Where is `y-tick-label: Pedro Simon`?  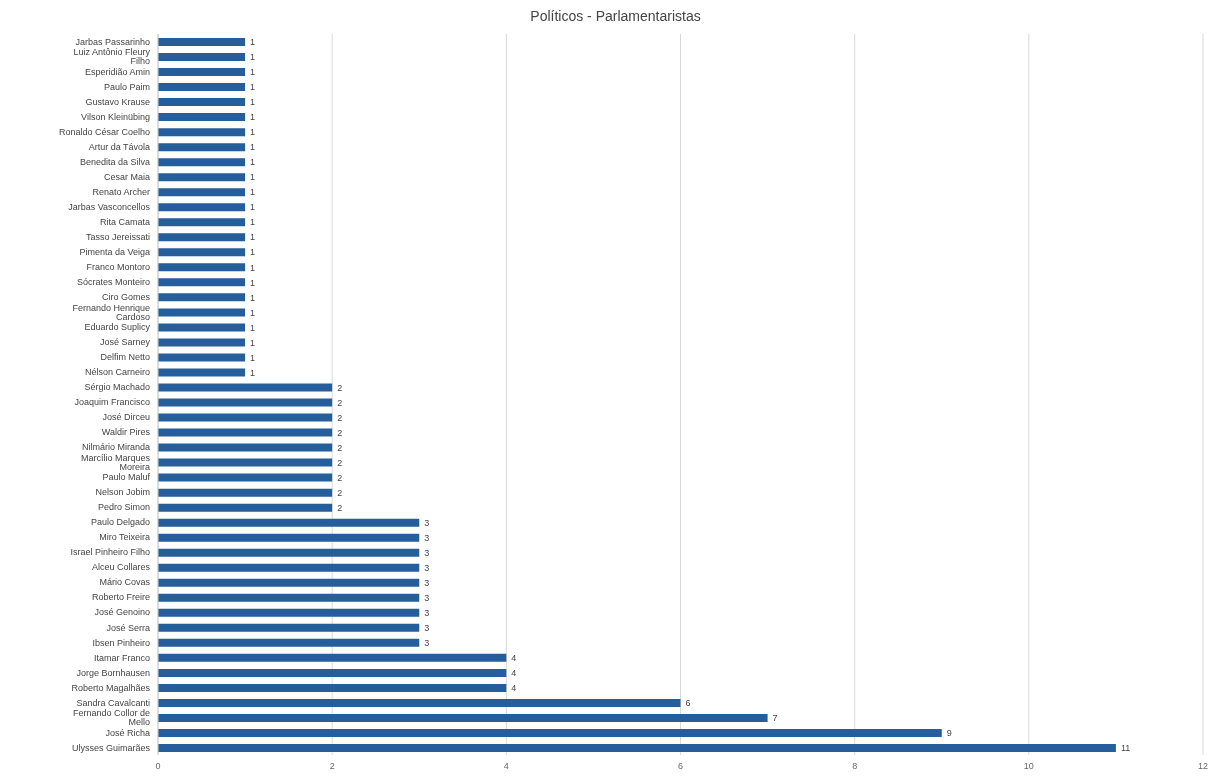 y-tick-label: Pedro Simon is located at coordinates (123, 507).